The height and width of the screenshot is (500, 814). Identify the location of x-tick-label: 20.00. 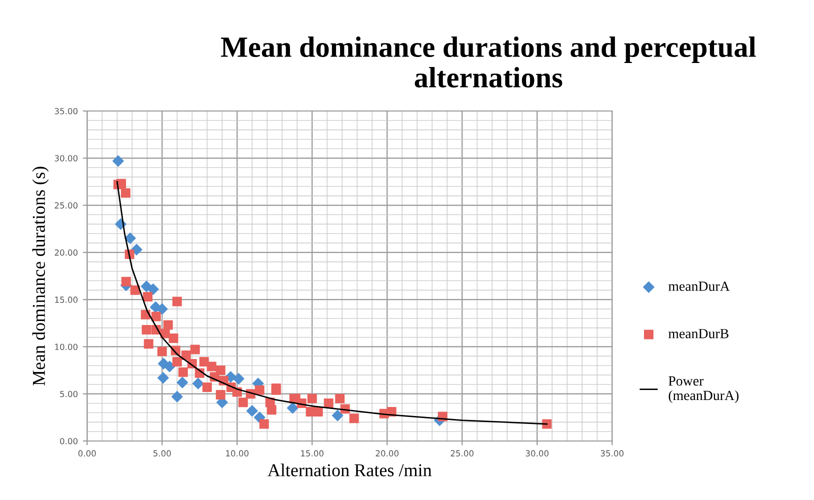
(387, 453).